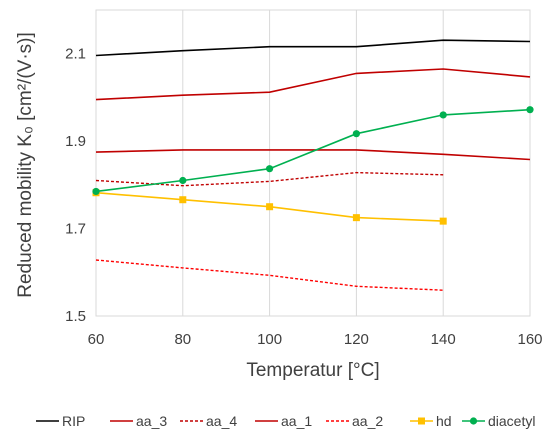 The width and height of the screenshot is (550, 437). Describe the element at coordinates (443, 339) in the screenshot. I see `x-tick-label-140: 140` at that location.